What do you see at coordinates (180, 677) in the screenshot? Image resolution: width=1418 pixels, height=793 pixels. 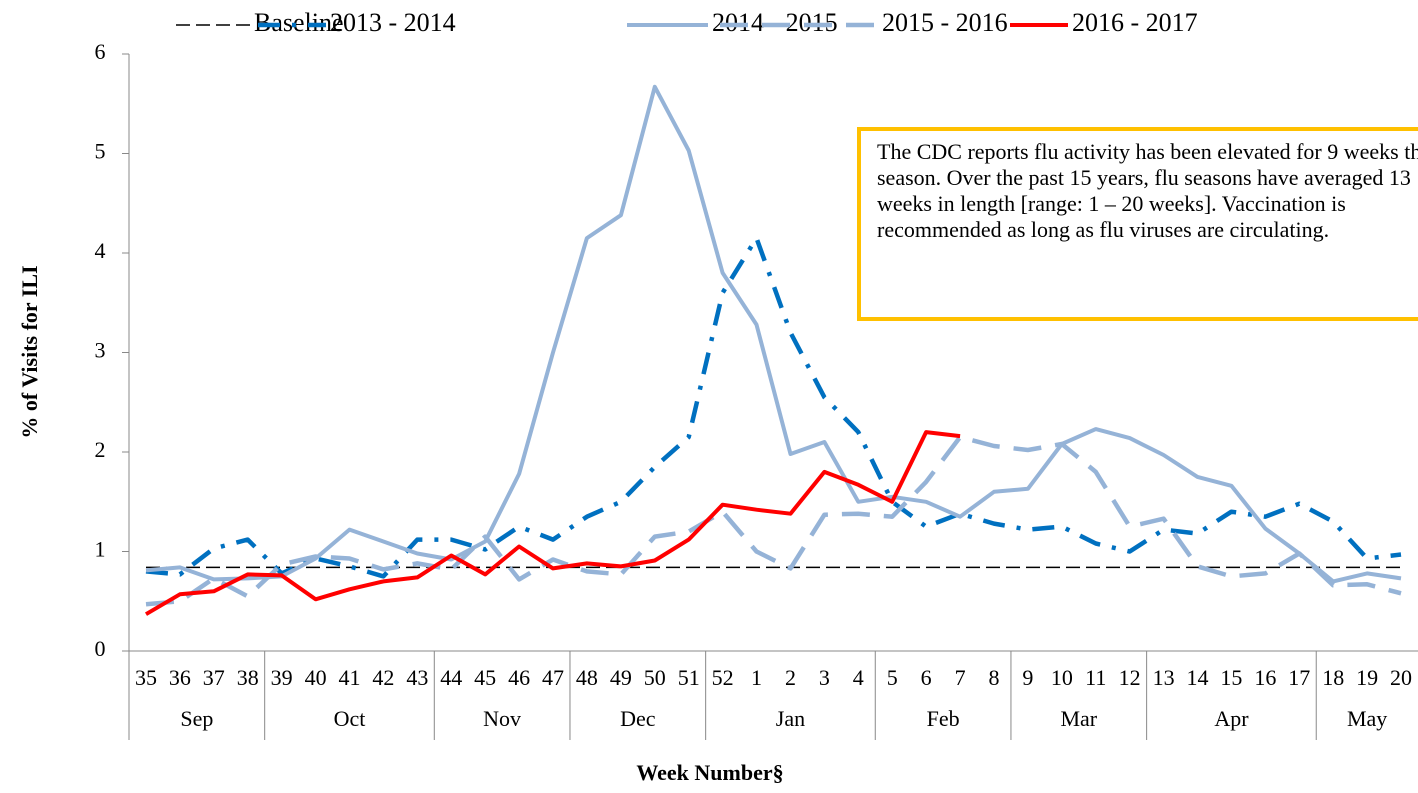 I see `x-tick-label: 36` at bounding box center [180, 677].